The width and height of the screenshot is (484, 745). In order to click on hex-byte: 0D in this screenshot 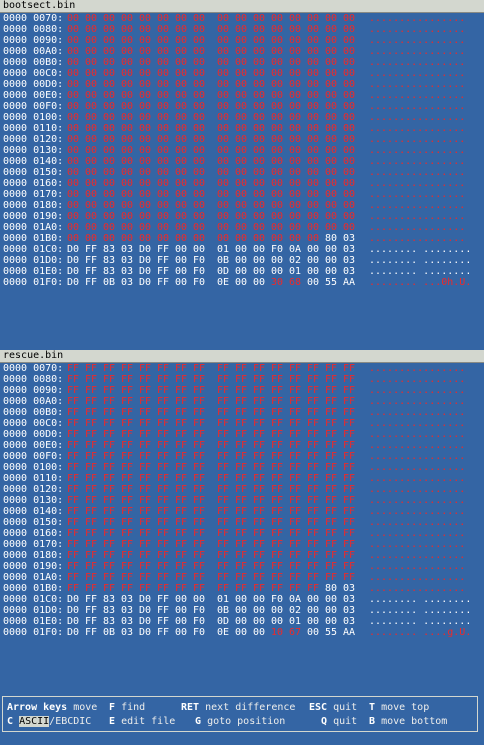, I will do `click(223, 621)`.